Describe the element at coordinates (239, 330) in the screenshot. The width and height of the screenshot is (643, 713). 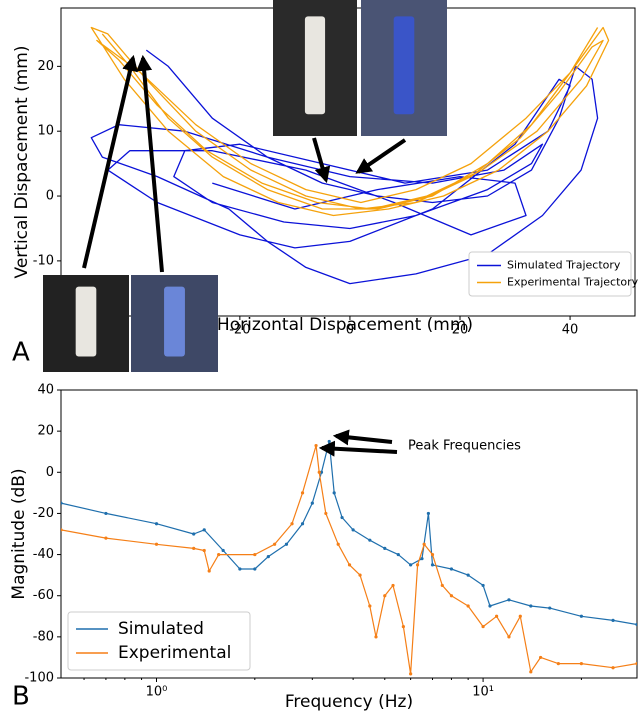
I see `x-tick-label: -20` at that location.